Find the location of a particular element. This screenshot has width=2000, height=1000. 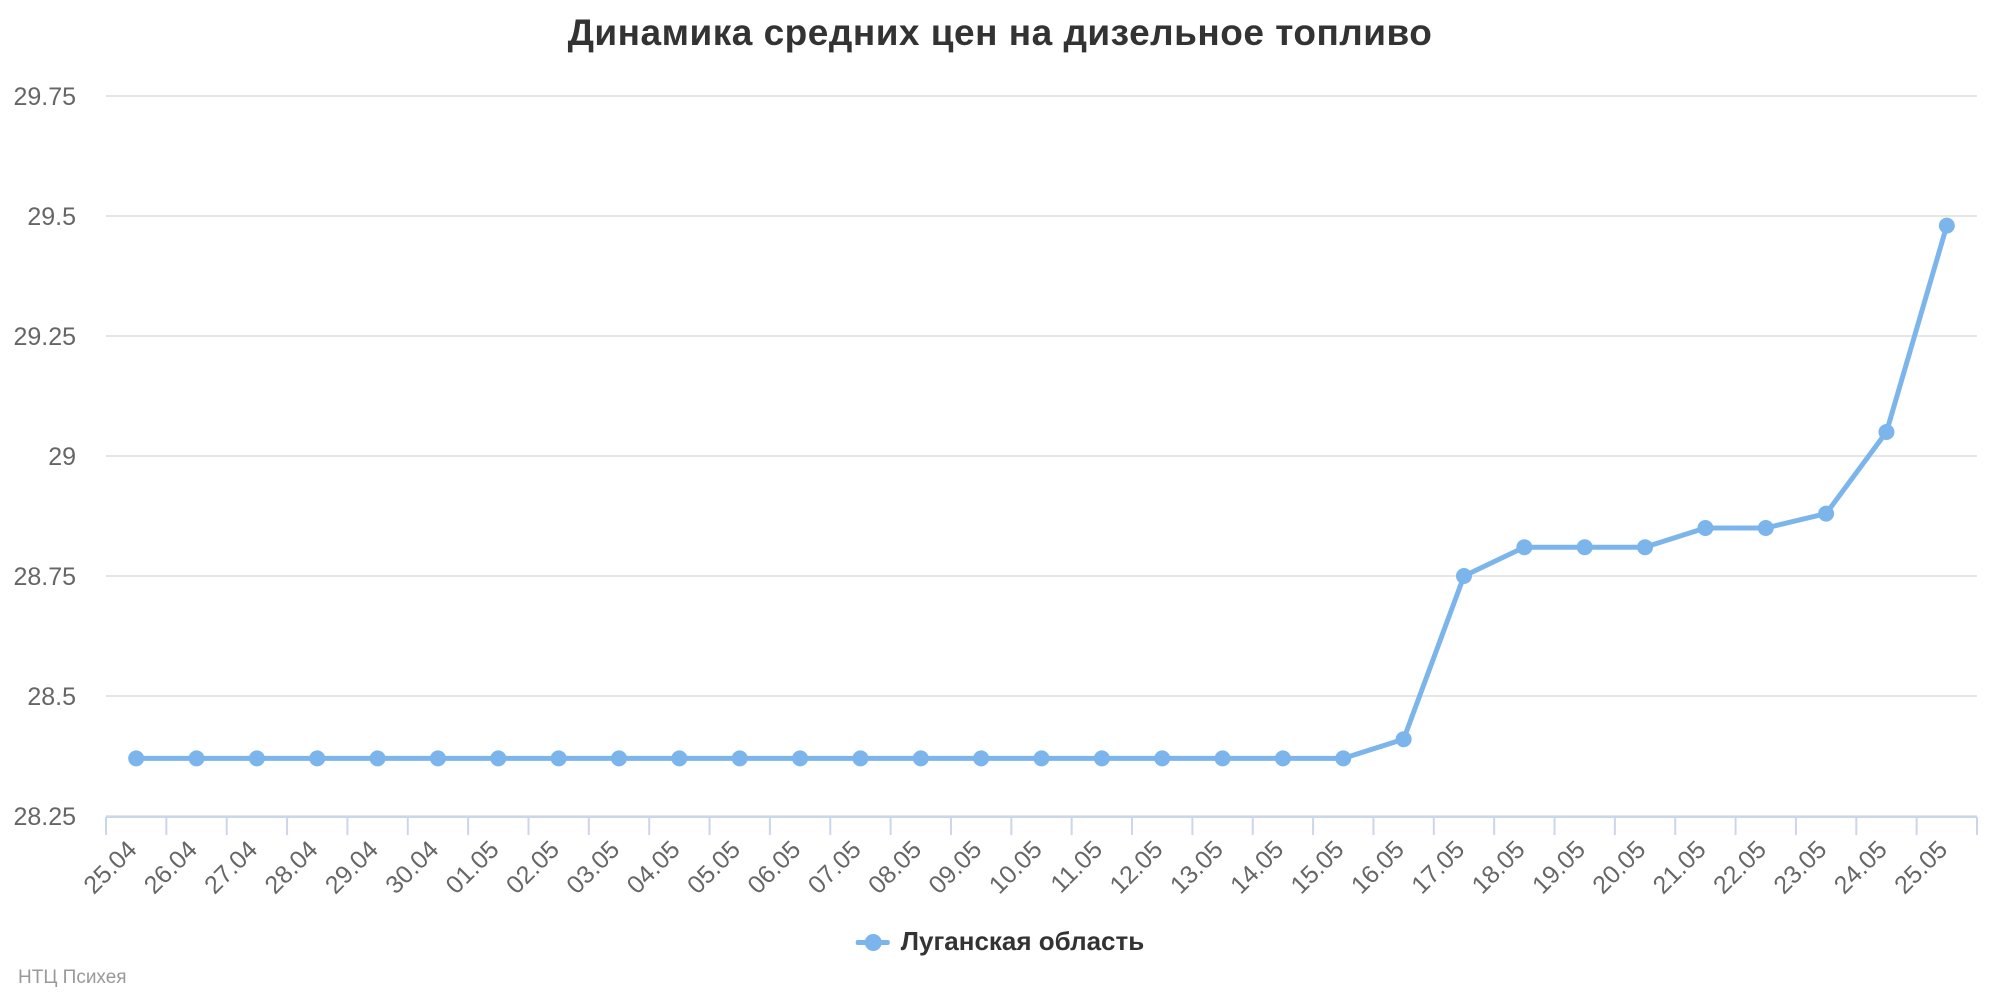

legend-marker-dot is located at coordinates (873, 942).